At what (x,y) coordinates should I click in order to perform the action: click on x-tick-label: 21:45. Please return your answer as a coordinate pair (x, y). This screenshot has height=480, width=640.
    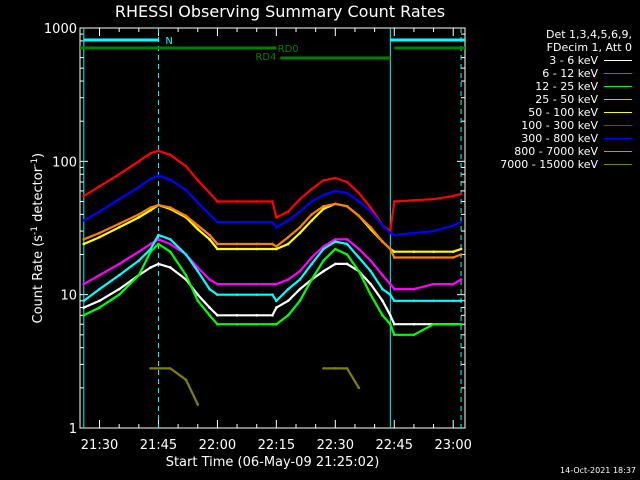
    Looking at the image, I should click on (158, 445).